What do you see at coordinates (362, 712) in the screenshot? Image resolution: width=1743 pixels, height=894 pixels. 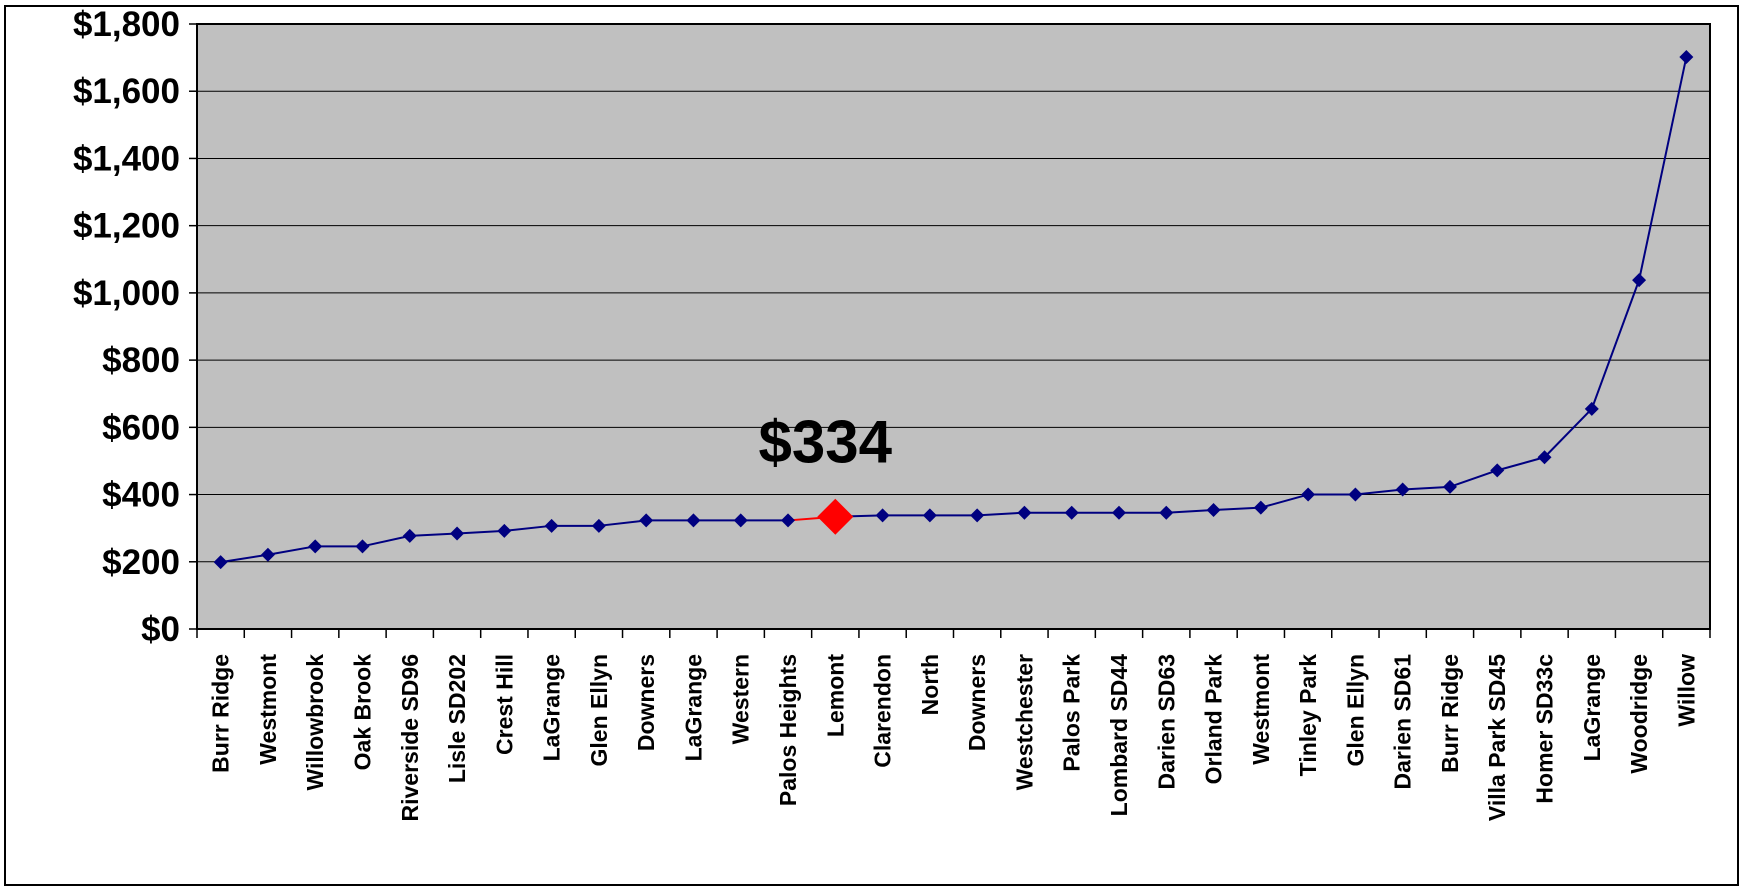 I see `x-tick-label: Oak Brook` at bounding box center [362, 712].